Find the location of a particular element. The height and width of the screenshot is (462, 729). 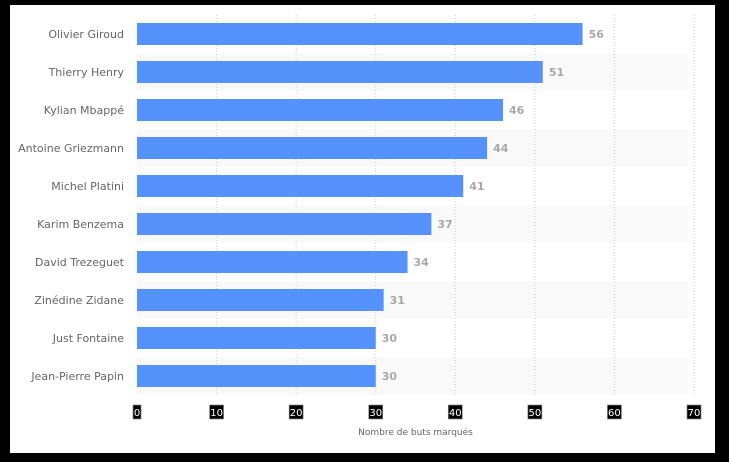

category-label: Jean-Pierre Papin is located at coordinates (77, 376).